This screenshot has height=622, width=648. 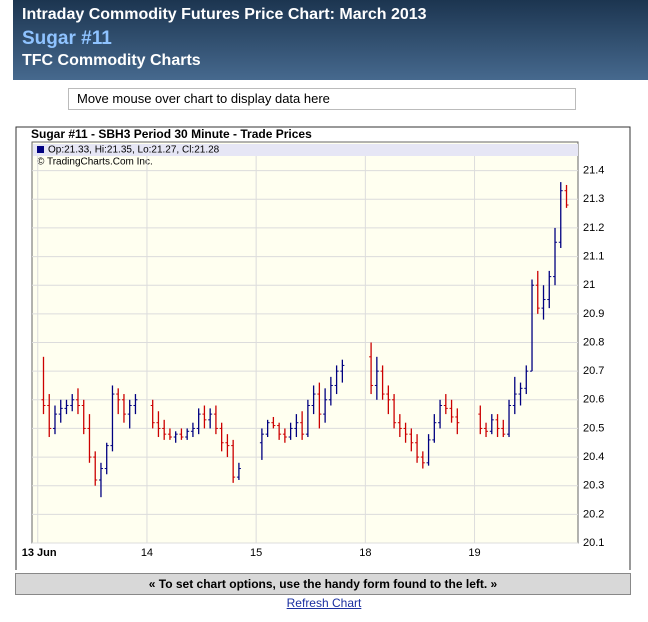 I want to click on y-tick-label: 20.2, so click(x=593, y=514).